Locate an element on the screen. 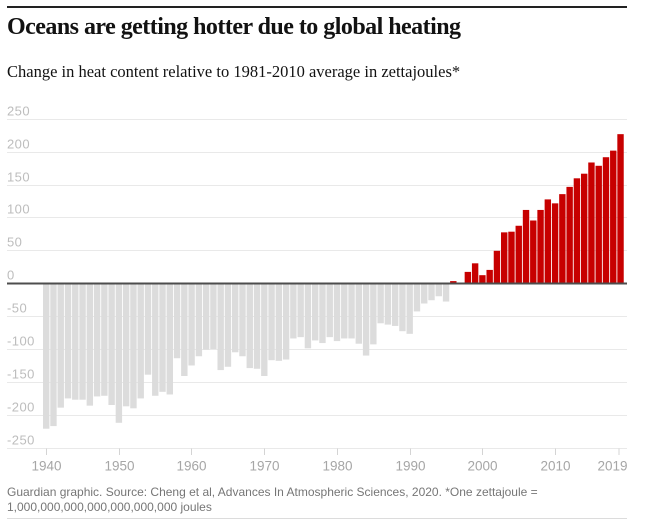  svg-text: 1960 is located at coordinates (191, 466).